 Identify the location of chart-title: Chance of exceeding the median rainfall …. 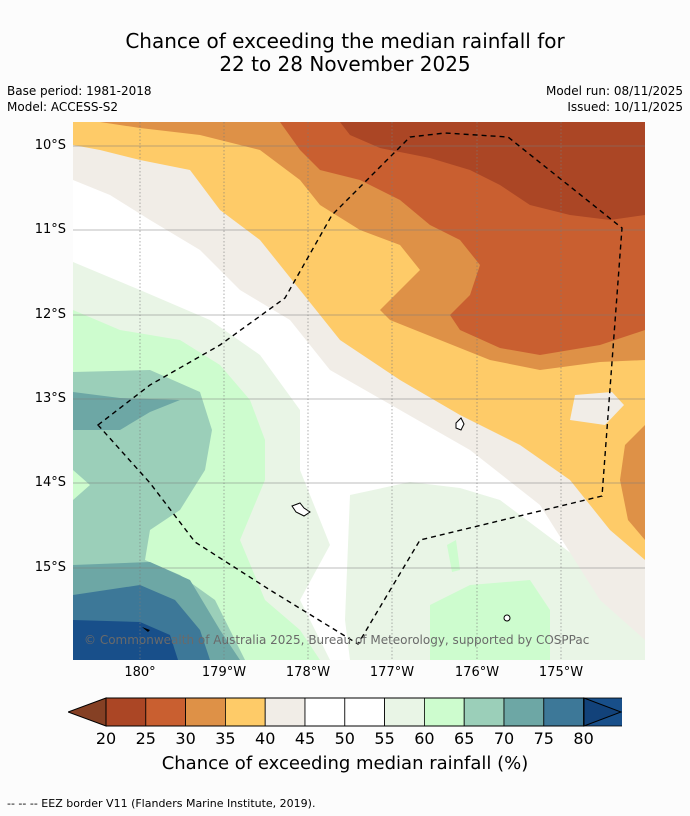
(345, 53).